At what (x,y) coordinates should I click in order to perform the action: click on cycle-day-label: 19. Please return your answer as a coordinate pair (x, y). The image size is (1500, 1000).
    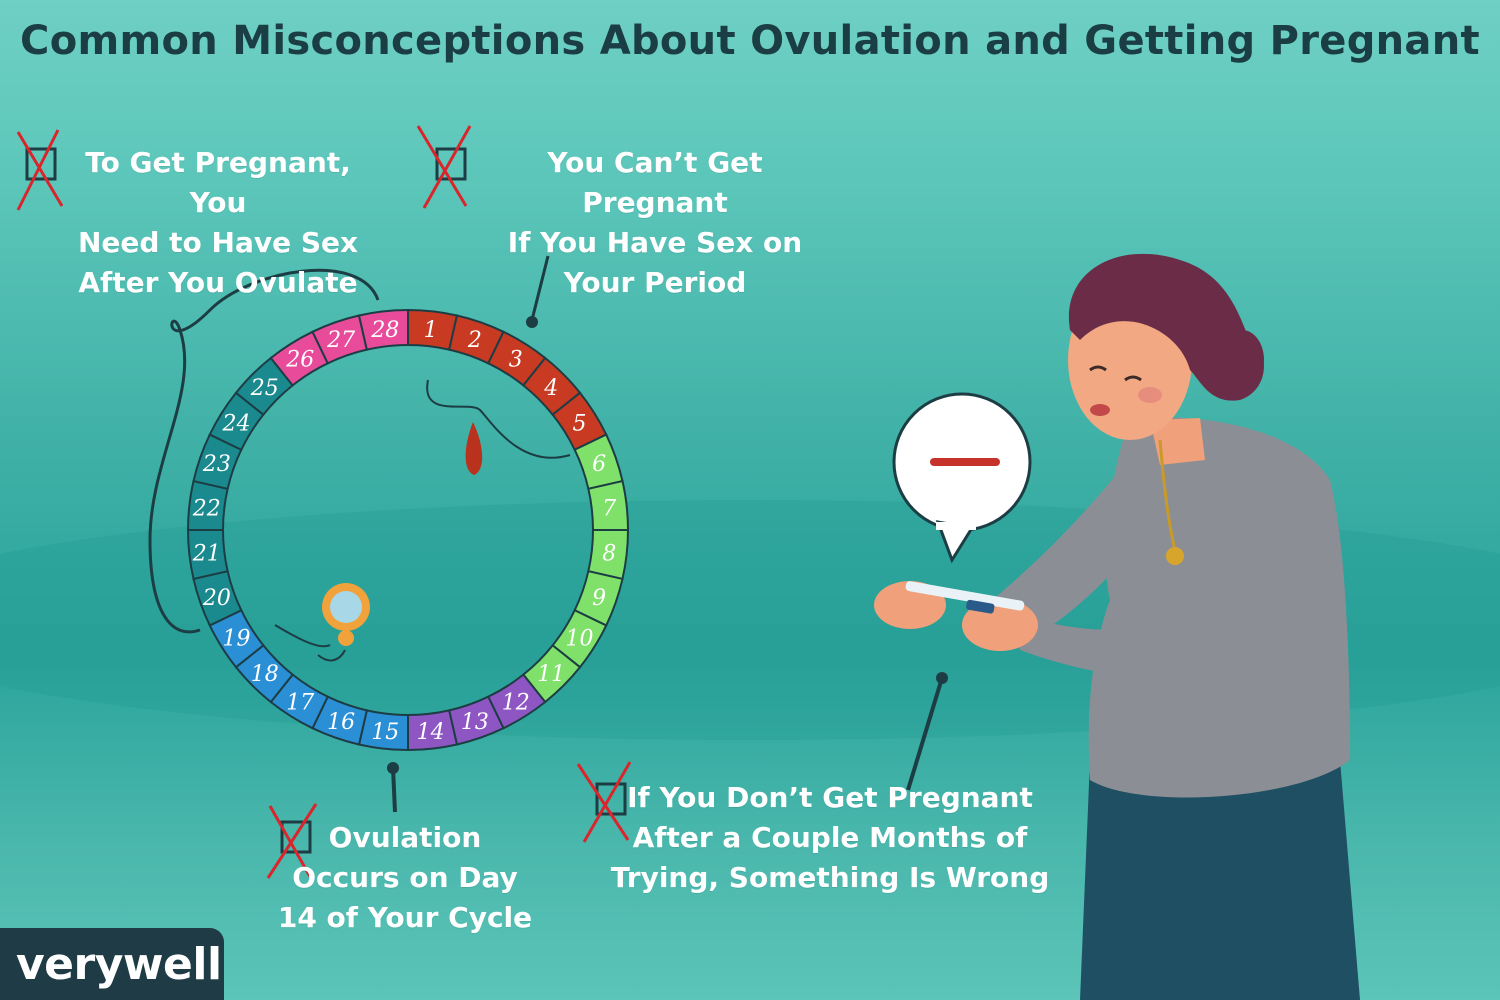
    Looking at the image, I should click on (237, 639).